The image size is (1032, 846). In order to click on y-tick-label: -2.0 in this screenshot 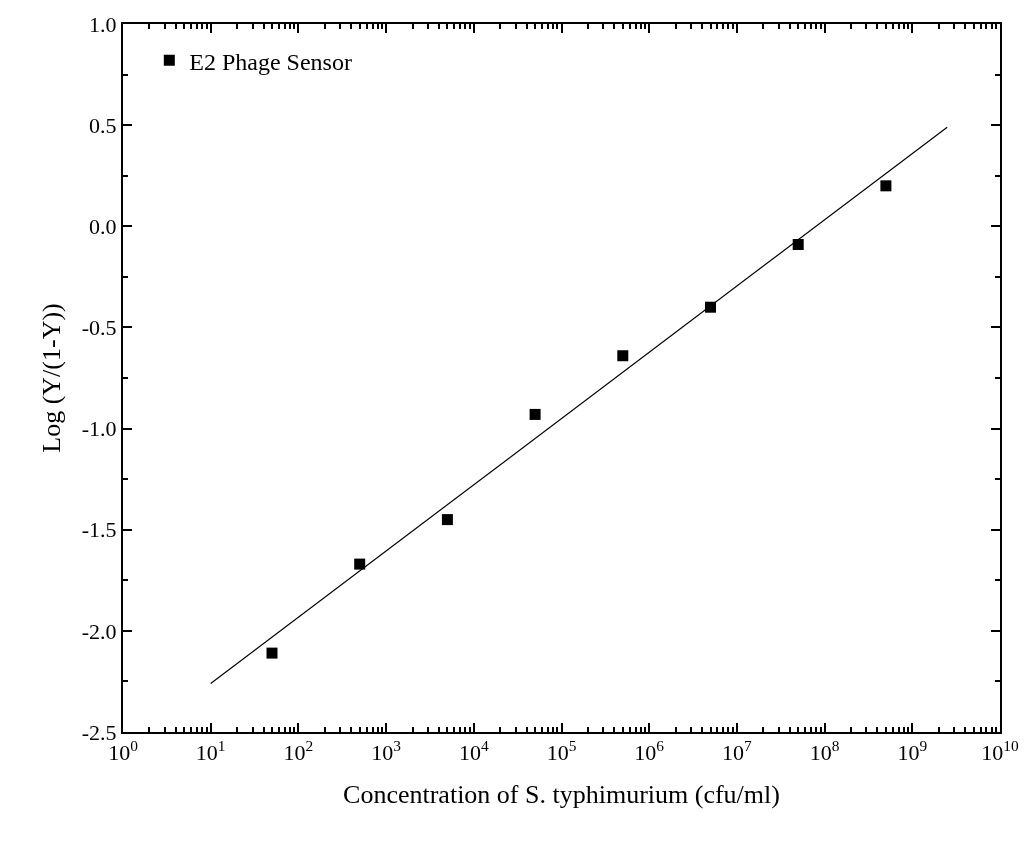, I will do `click(99, 631)`.